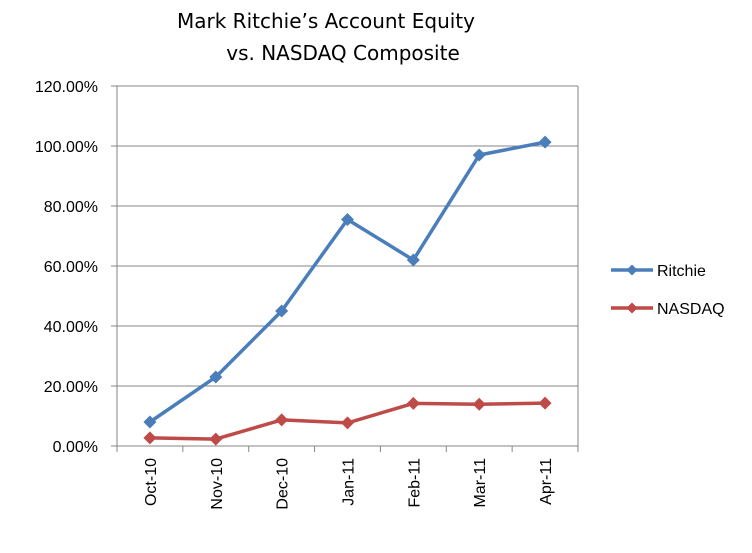 This screenshot has height=553, width=752. I want to click on y-tick-label: 20.00%, so click(71, 387).